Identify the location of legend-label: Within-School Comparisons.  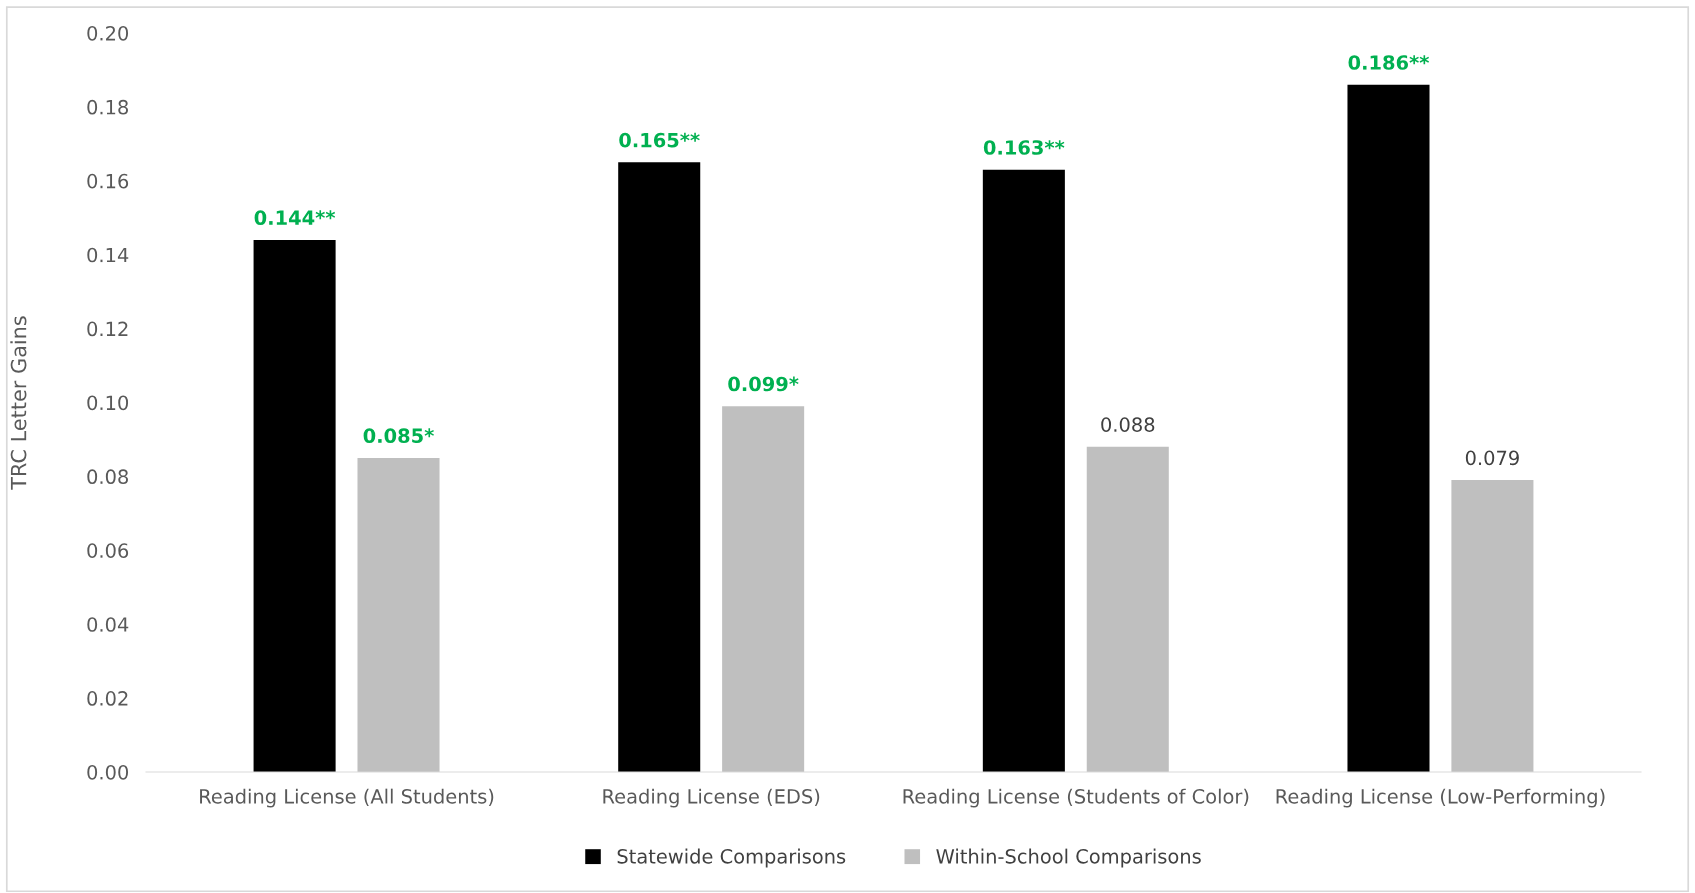
(1068, 858).